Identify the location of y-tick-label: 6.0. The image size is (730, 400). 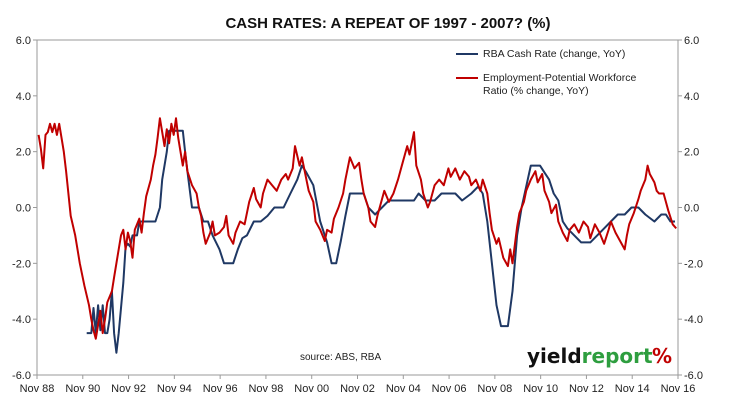
(23, 41).